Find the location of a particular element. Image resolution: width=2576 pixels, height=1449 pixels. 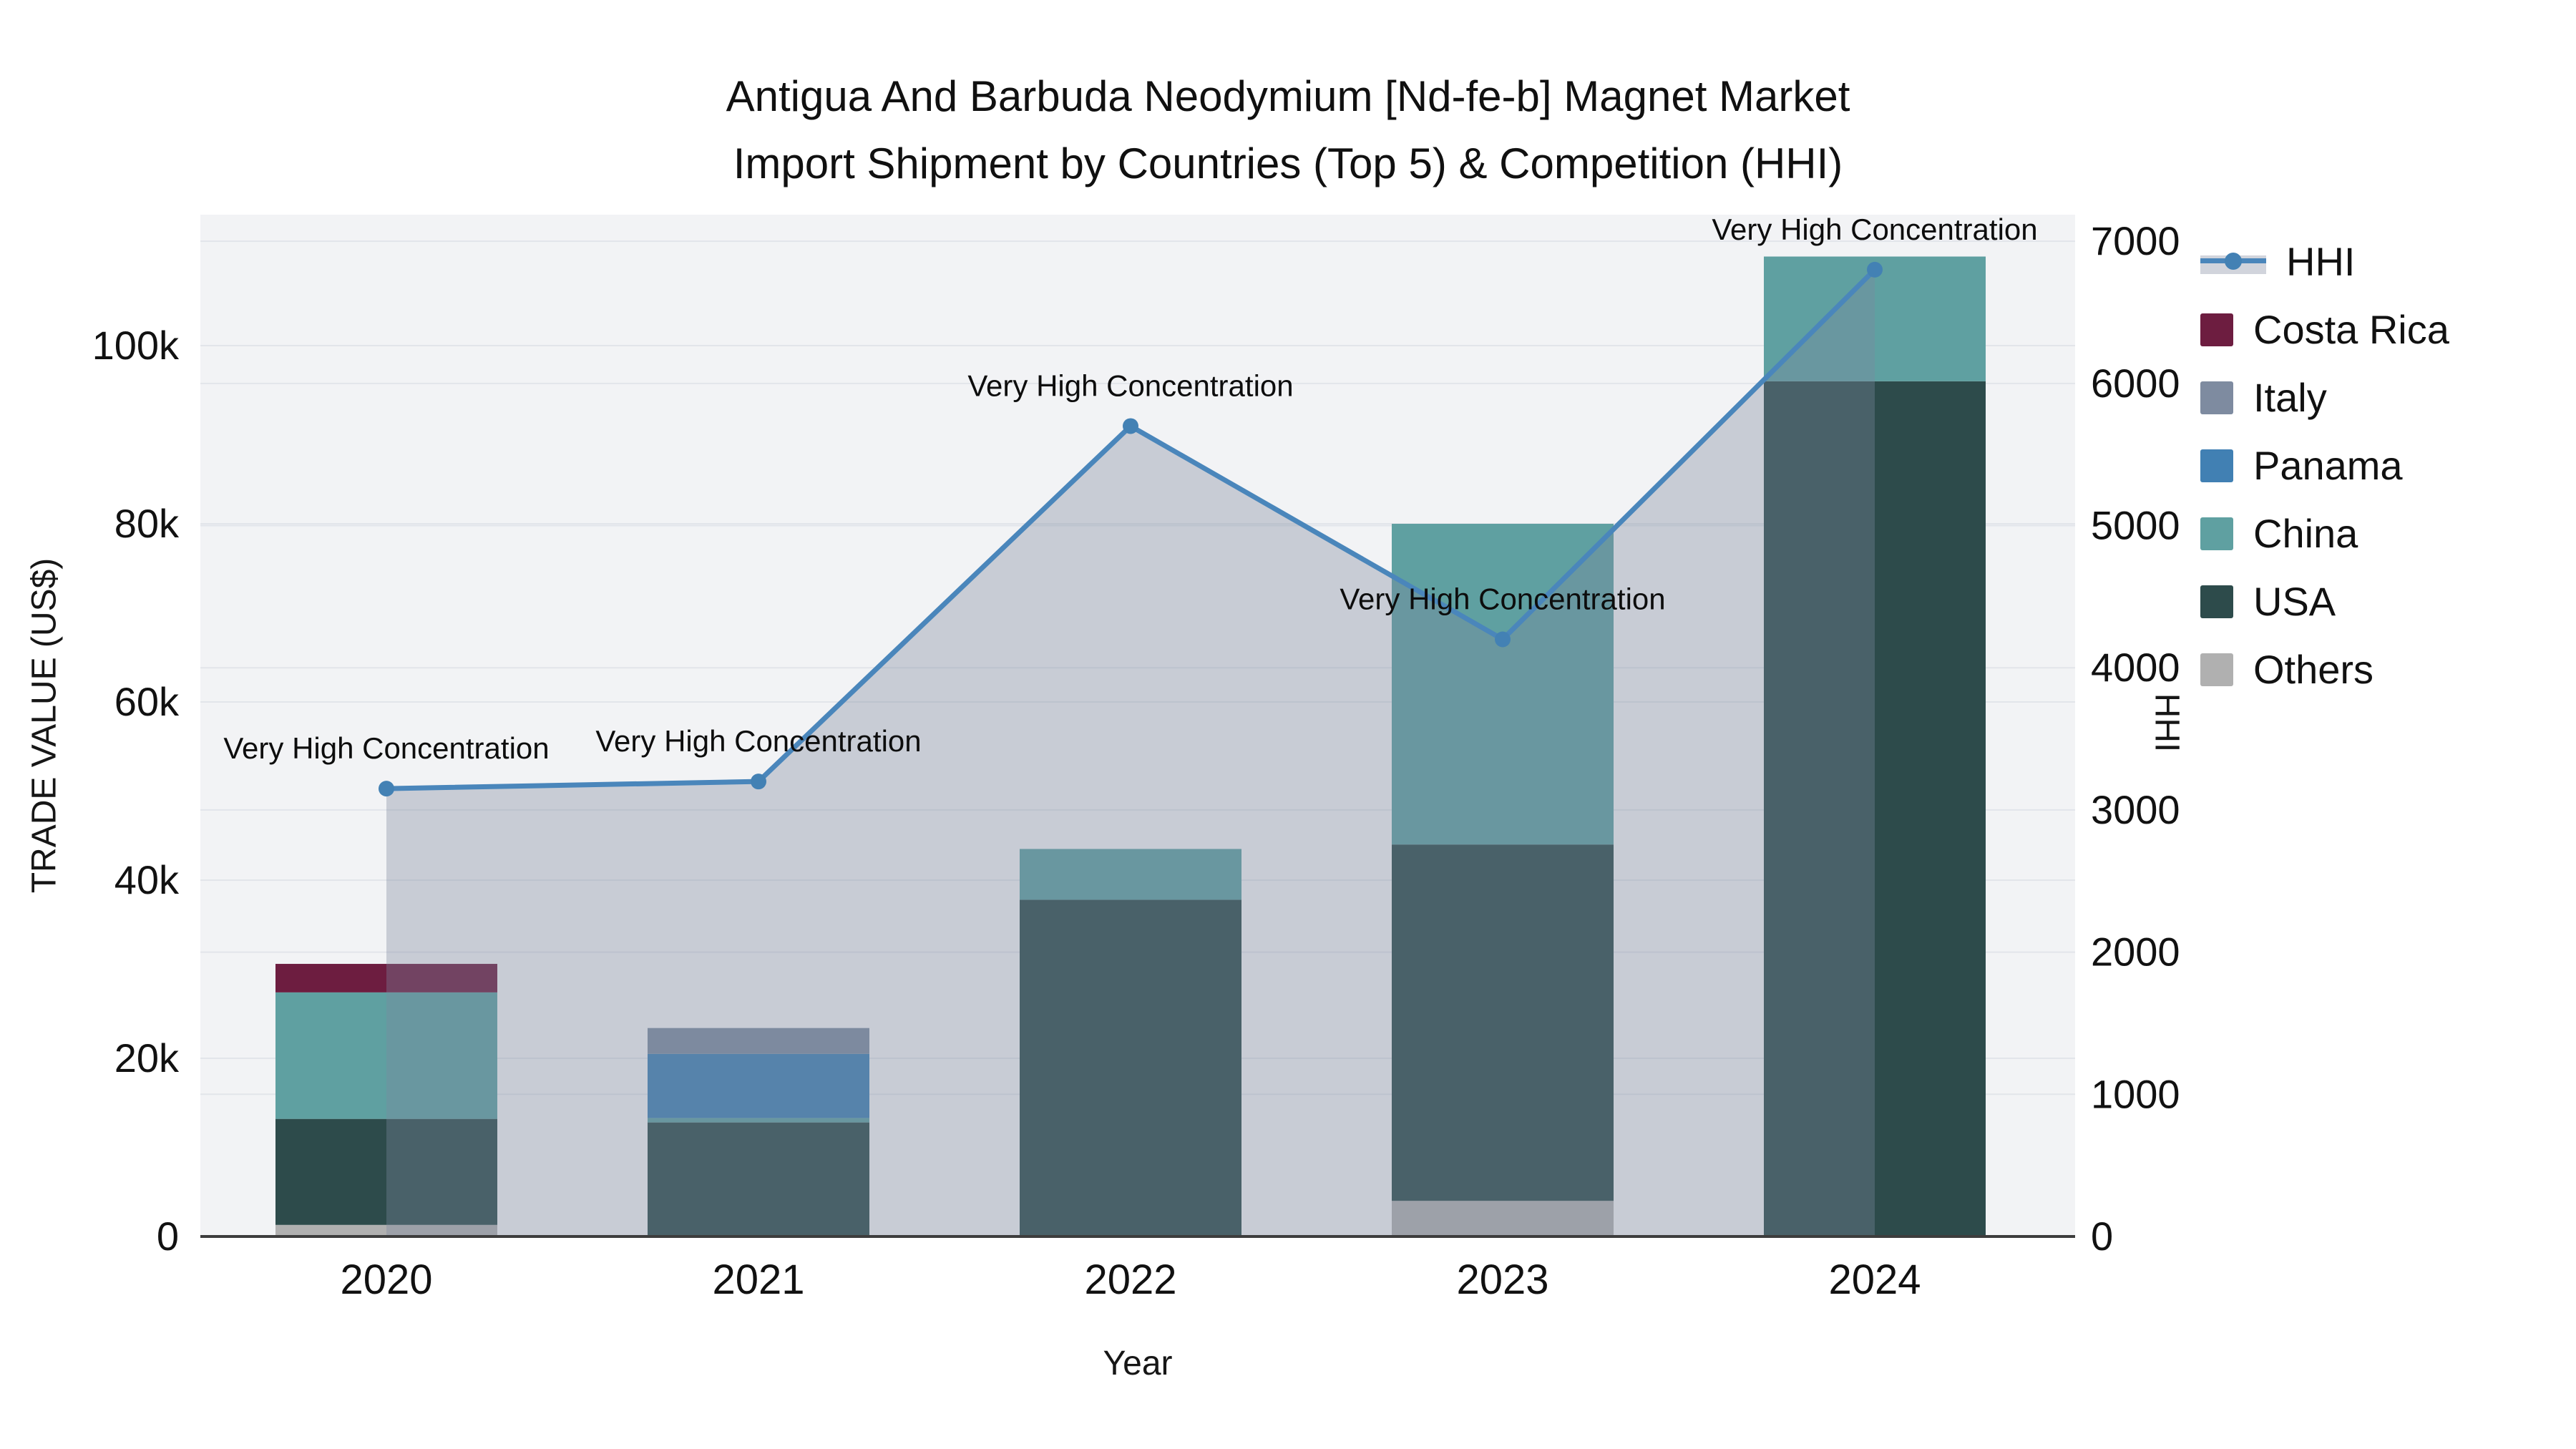

y-left-tick-100k: 100k is located at coordinates (136, 345).